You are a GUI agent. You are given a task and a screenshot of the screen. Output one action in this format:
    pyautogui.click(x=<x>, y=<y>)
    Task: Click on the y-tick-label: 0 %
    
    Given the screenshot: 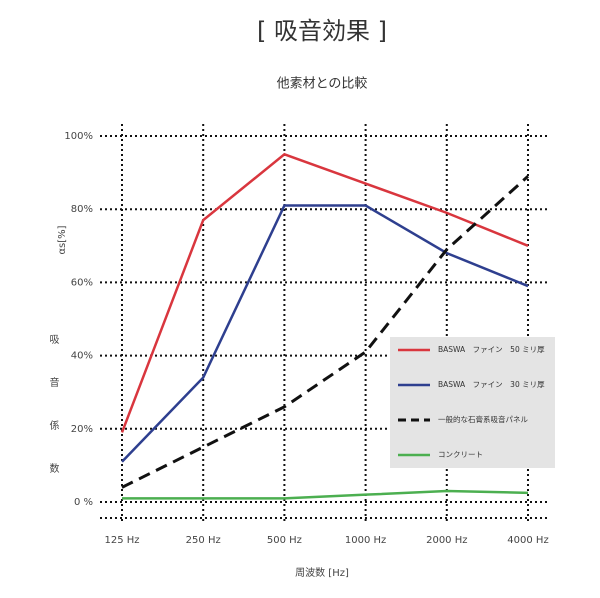 What is the action you would take?
    pyautogui.click(x=83, y=502)
    